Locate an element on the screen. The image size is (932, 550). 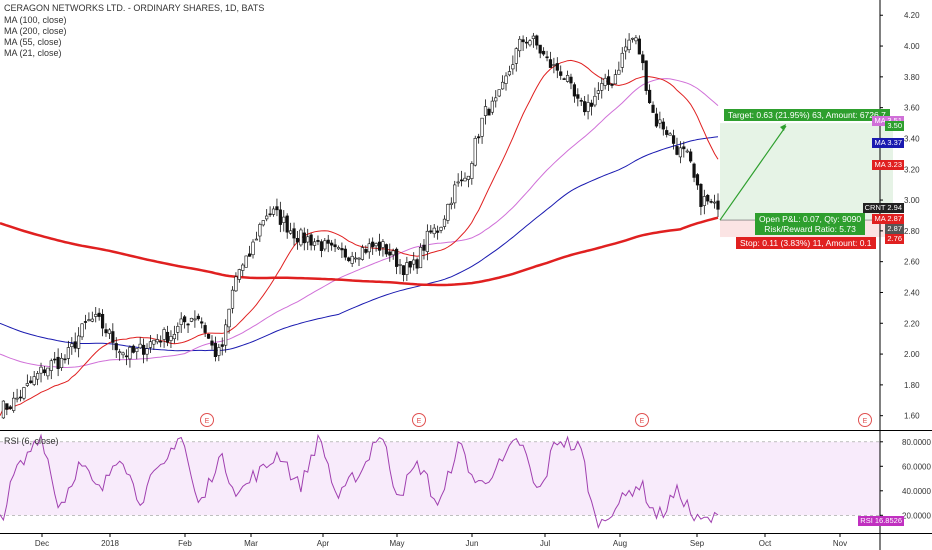
y-tick-label: 2.60 is located at coordinates (912, 262).